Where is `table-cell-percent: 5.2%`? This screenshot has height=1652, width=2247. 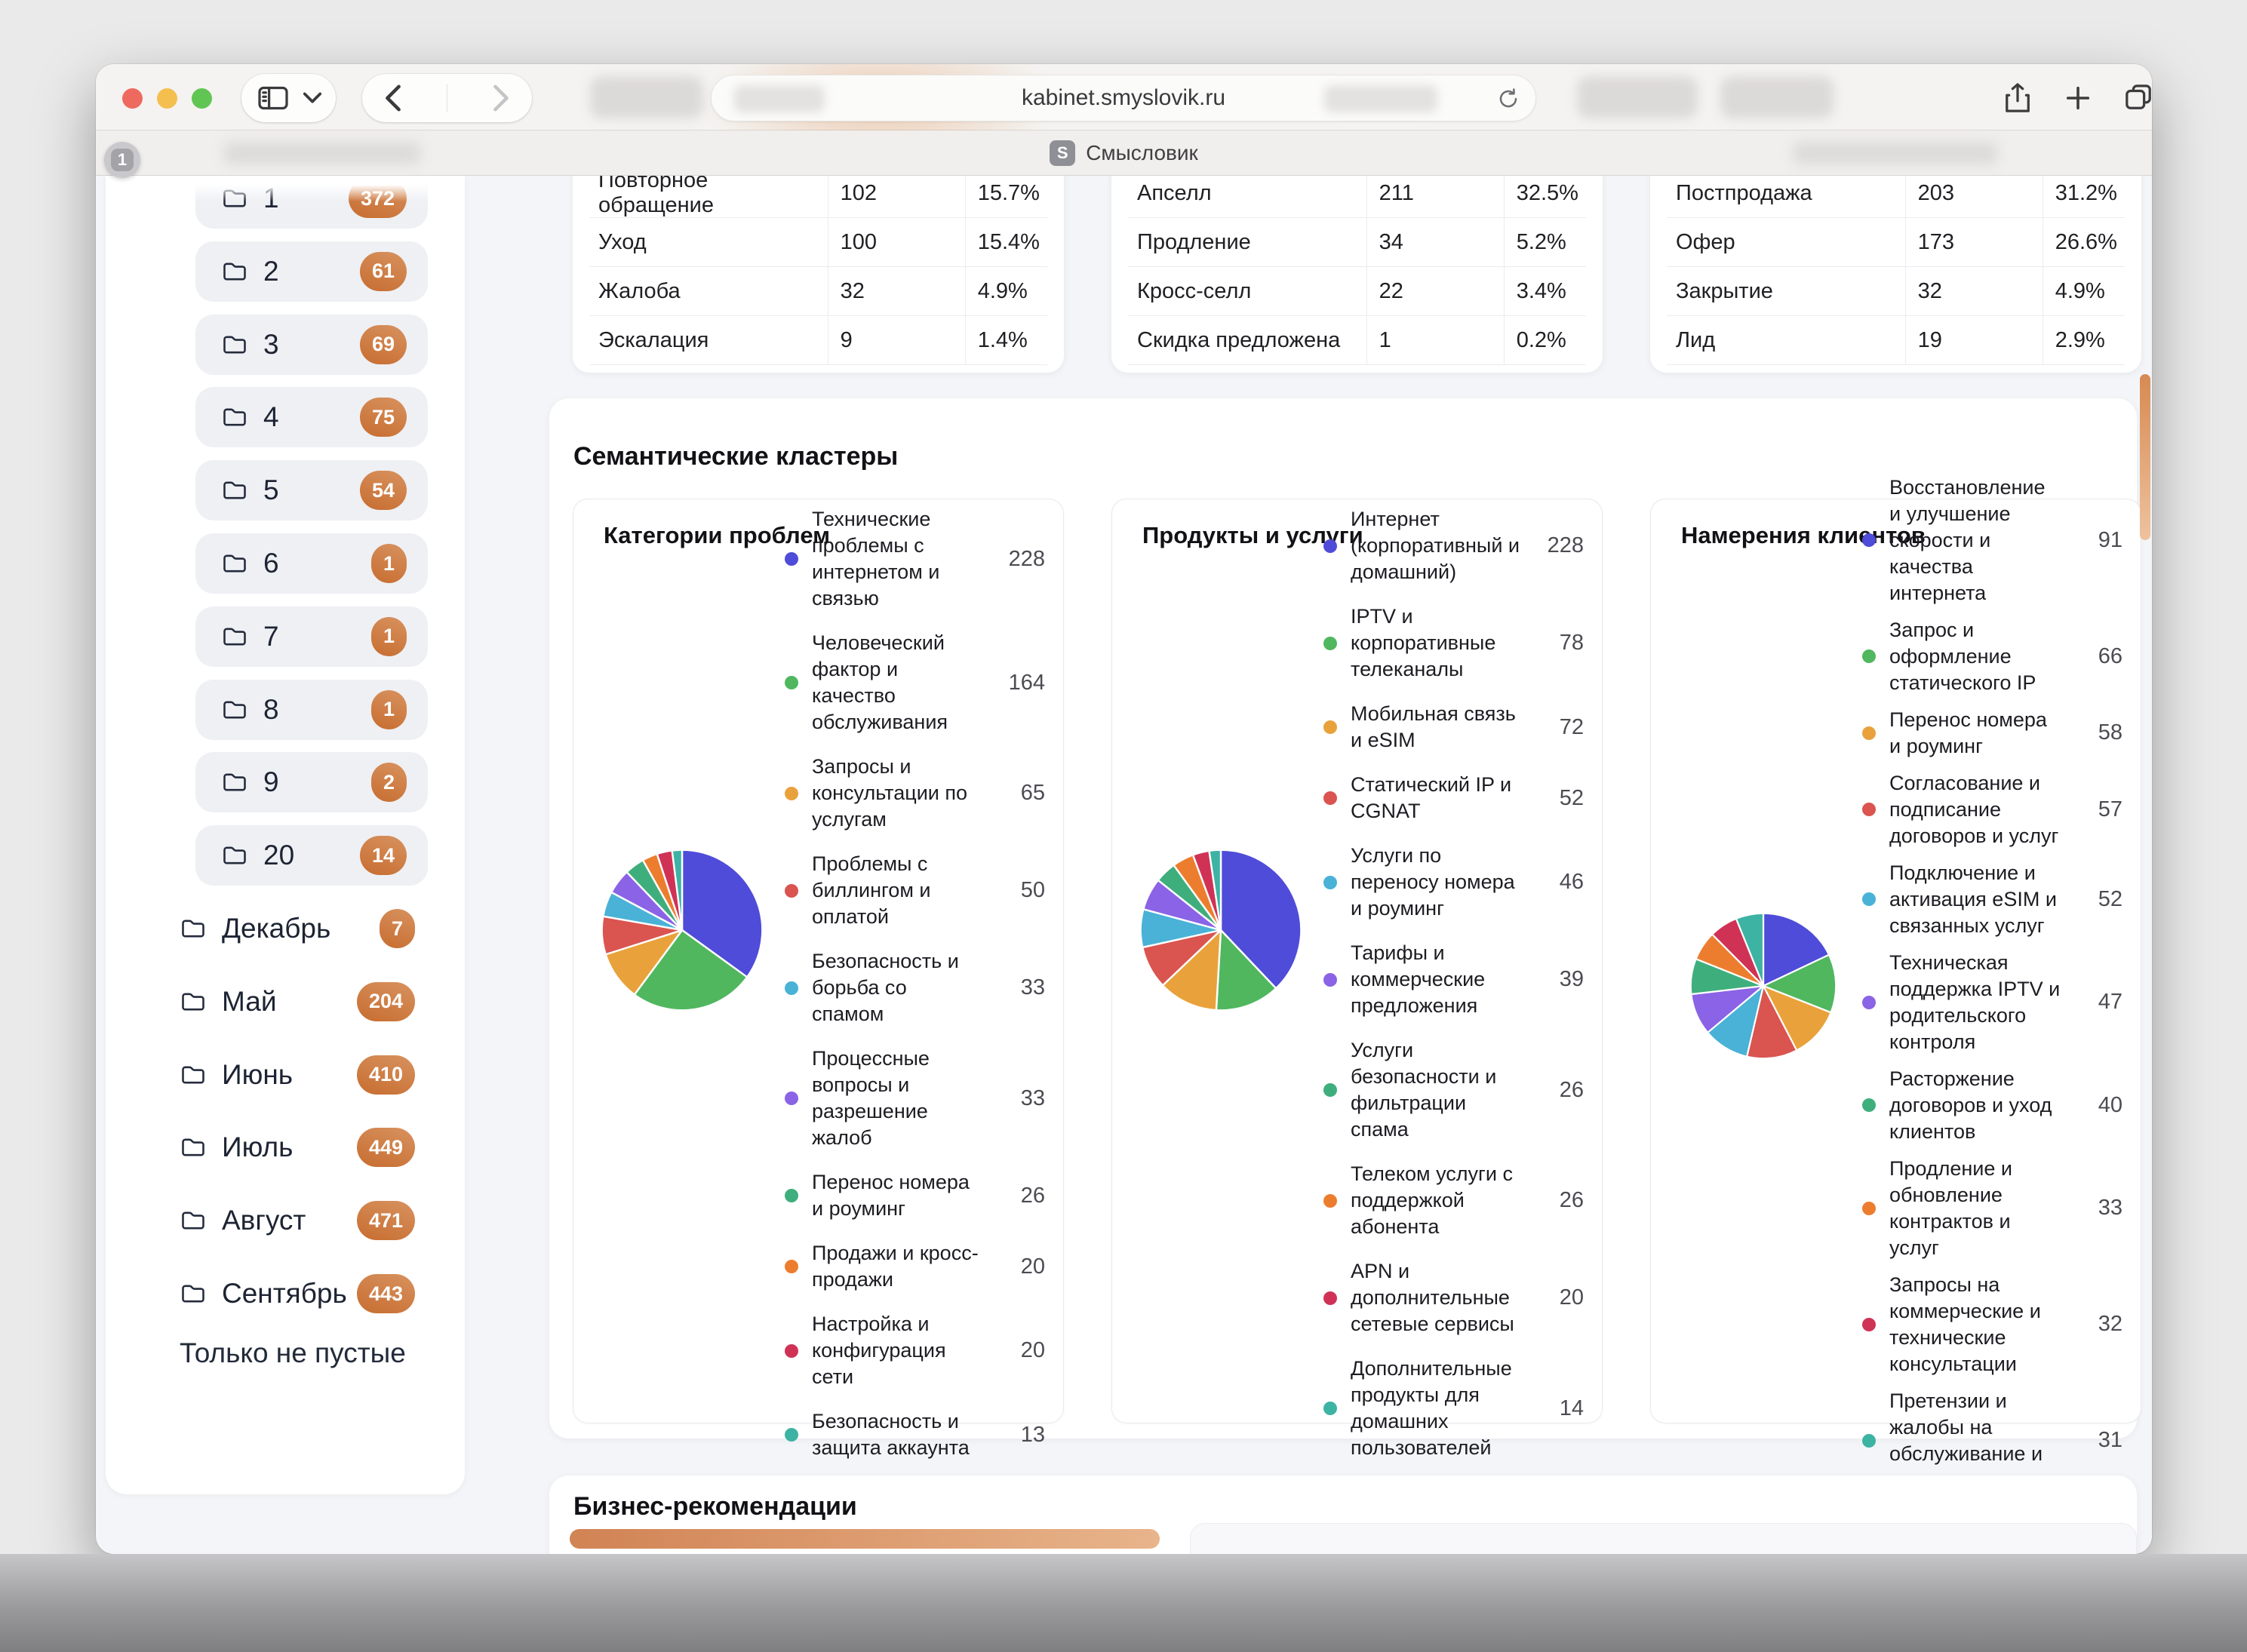
table-cell-percent: 5.2% is located at coordinates (1544, 242).